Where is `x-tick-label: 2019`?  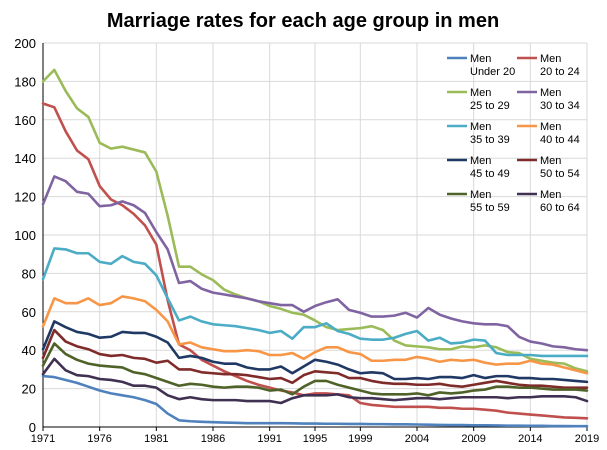 x-tick-label: 2019 is located at coordinates (587, 439).